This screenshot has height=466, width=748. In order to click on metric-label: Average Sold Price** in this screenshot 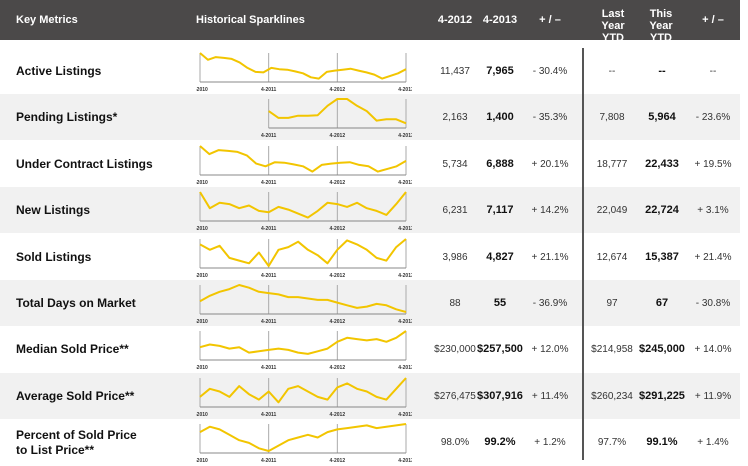, I will do `click(75, 395)`.